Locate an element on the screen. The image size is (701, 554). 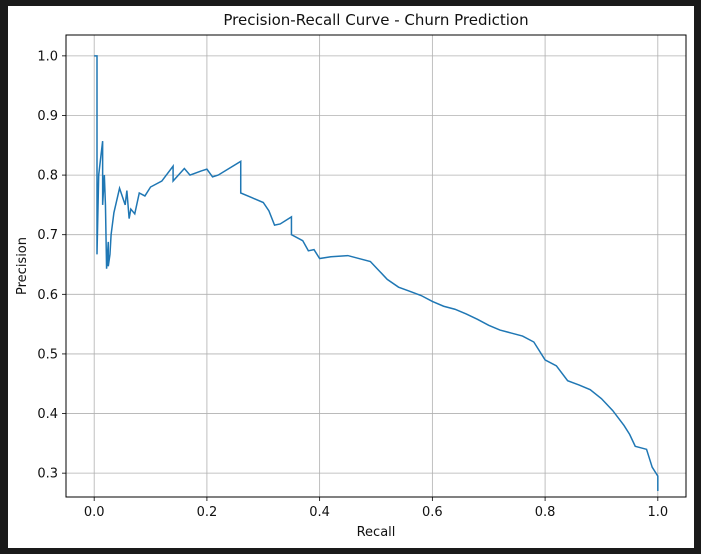
y-tick-label: 1.0 is located at coordinates (47, 56).